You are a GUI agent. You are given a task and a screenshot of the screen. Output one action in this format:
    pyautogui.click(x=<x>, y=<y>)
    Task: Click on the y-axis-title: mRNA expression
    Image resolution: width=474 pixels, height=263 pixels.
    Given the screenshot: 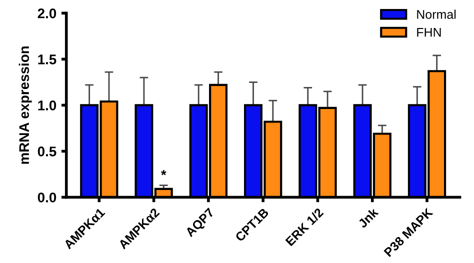 What is the action you would take?
    pyautogui.click(x=25, y=105)
    